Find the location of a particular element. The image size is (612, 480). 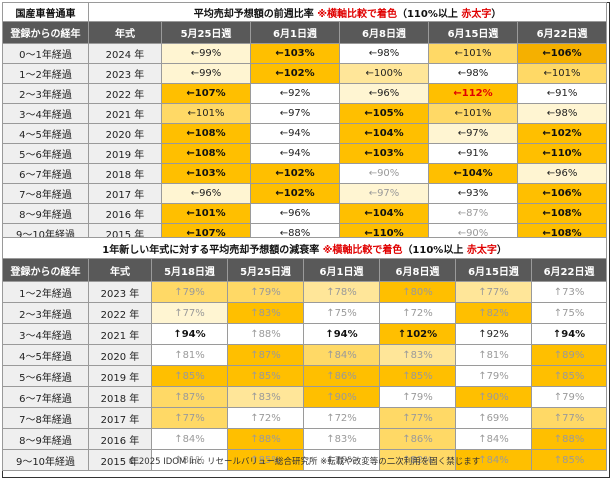

value-cell: ←92% is located at coordinates (295, 93).